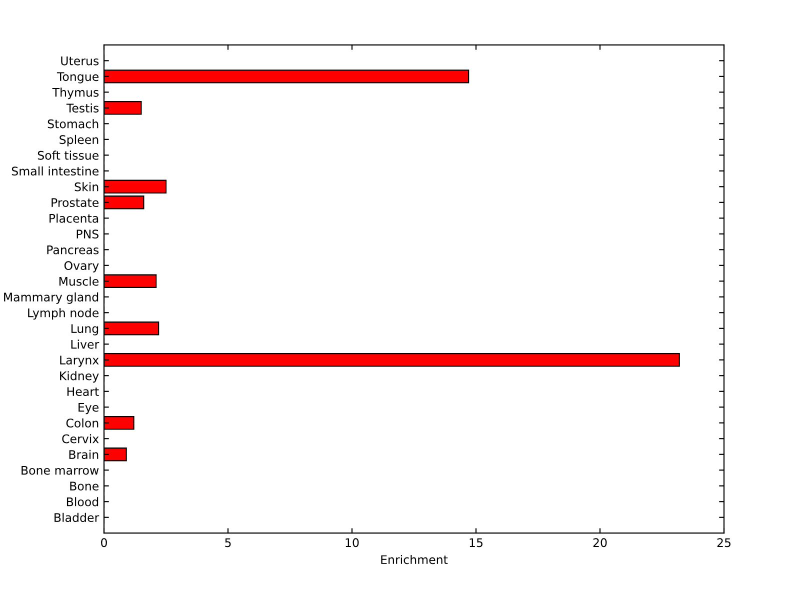  Describe the element at coordinates (82, 423) in the screenshot. I see `y-tick-label: Colon` at that location.